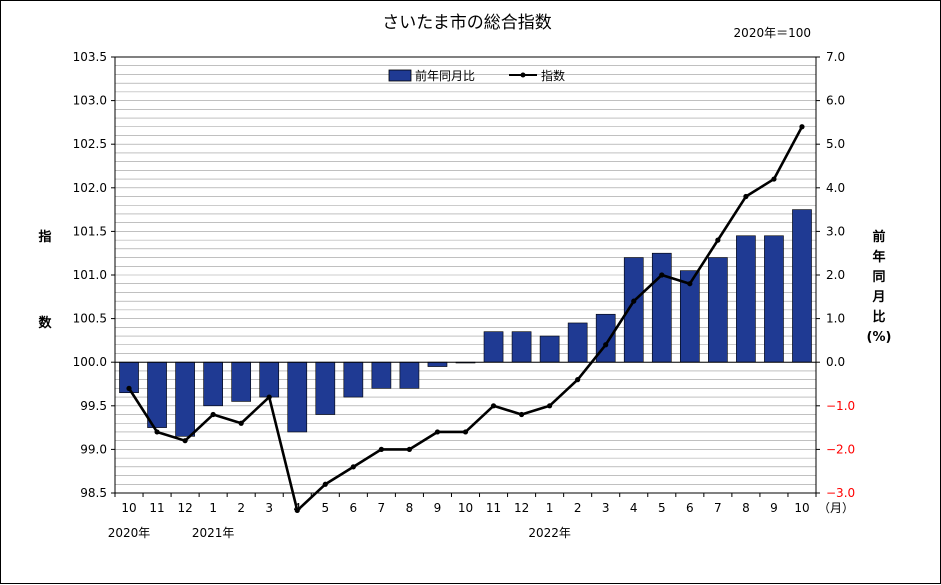 The height and width of the screenshot is (585, 941). What do you see at coordinates (90, 57) in the screenshot?
I see `left-tick-label: 103.5` at bounding box center [90, 57].